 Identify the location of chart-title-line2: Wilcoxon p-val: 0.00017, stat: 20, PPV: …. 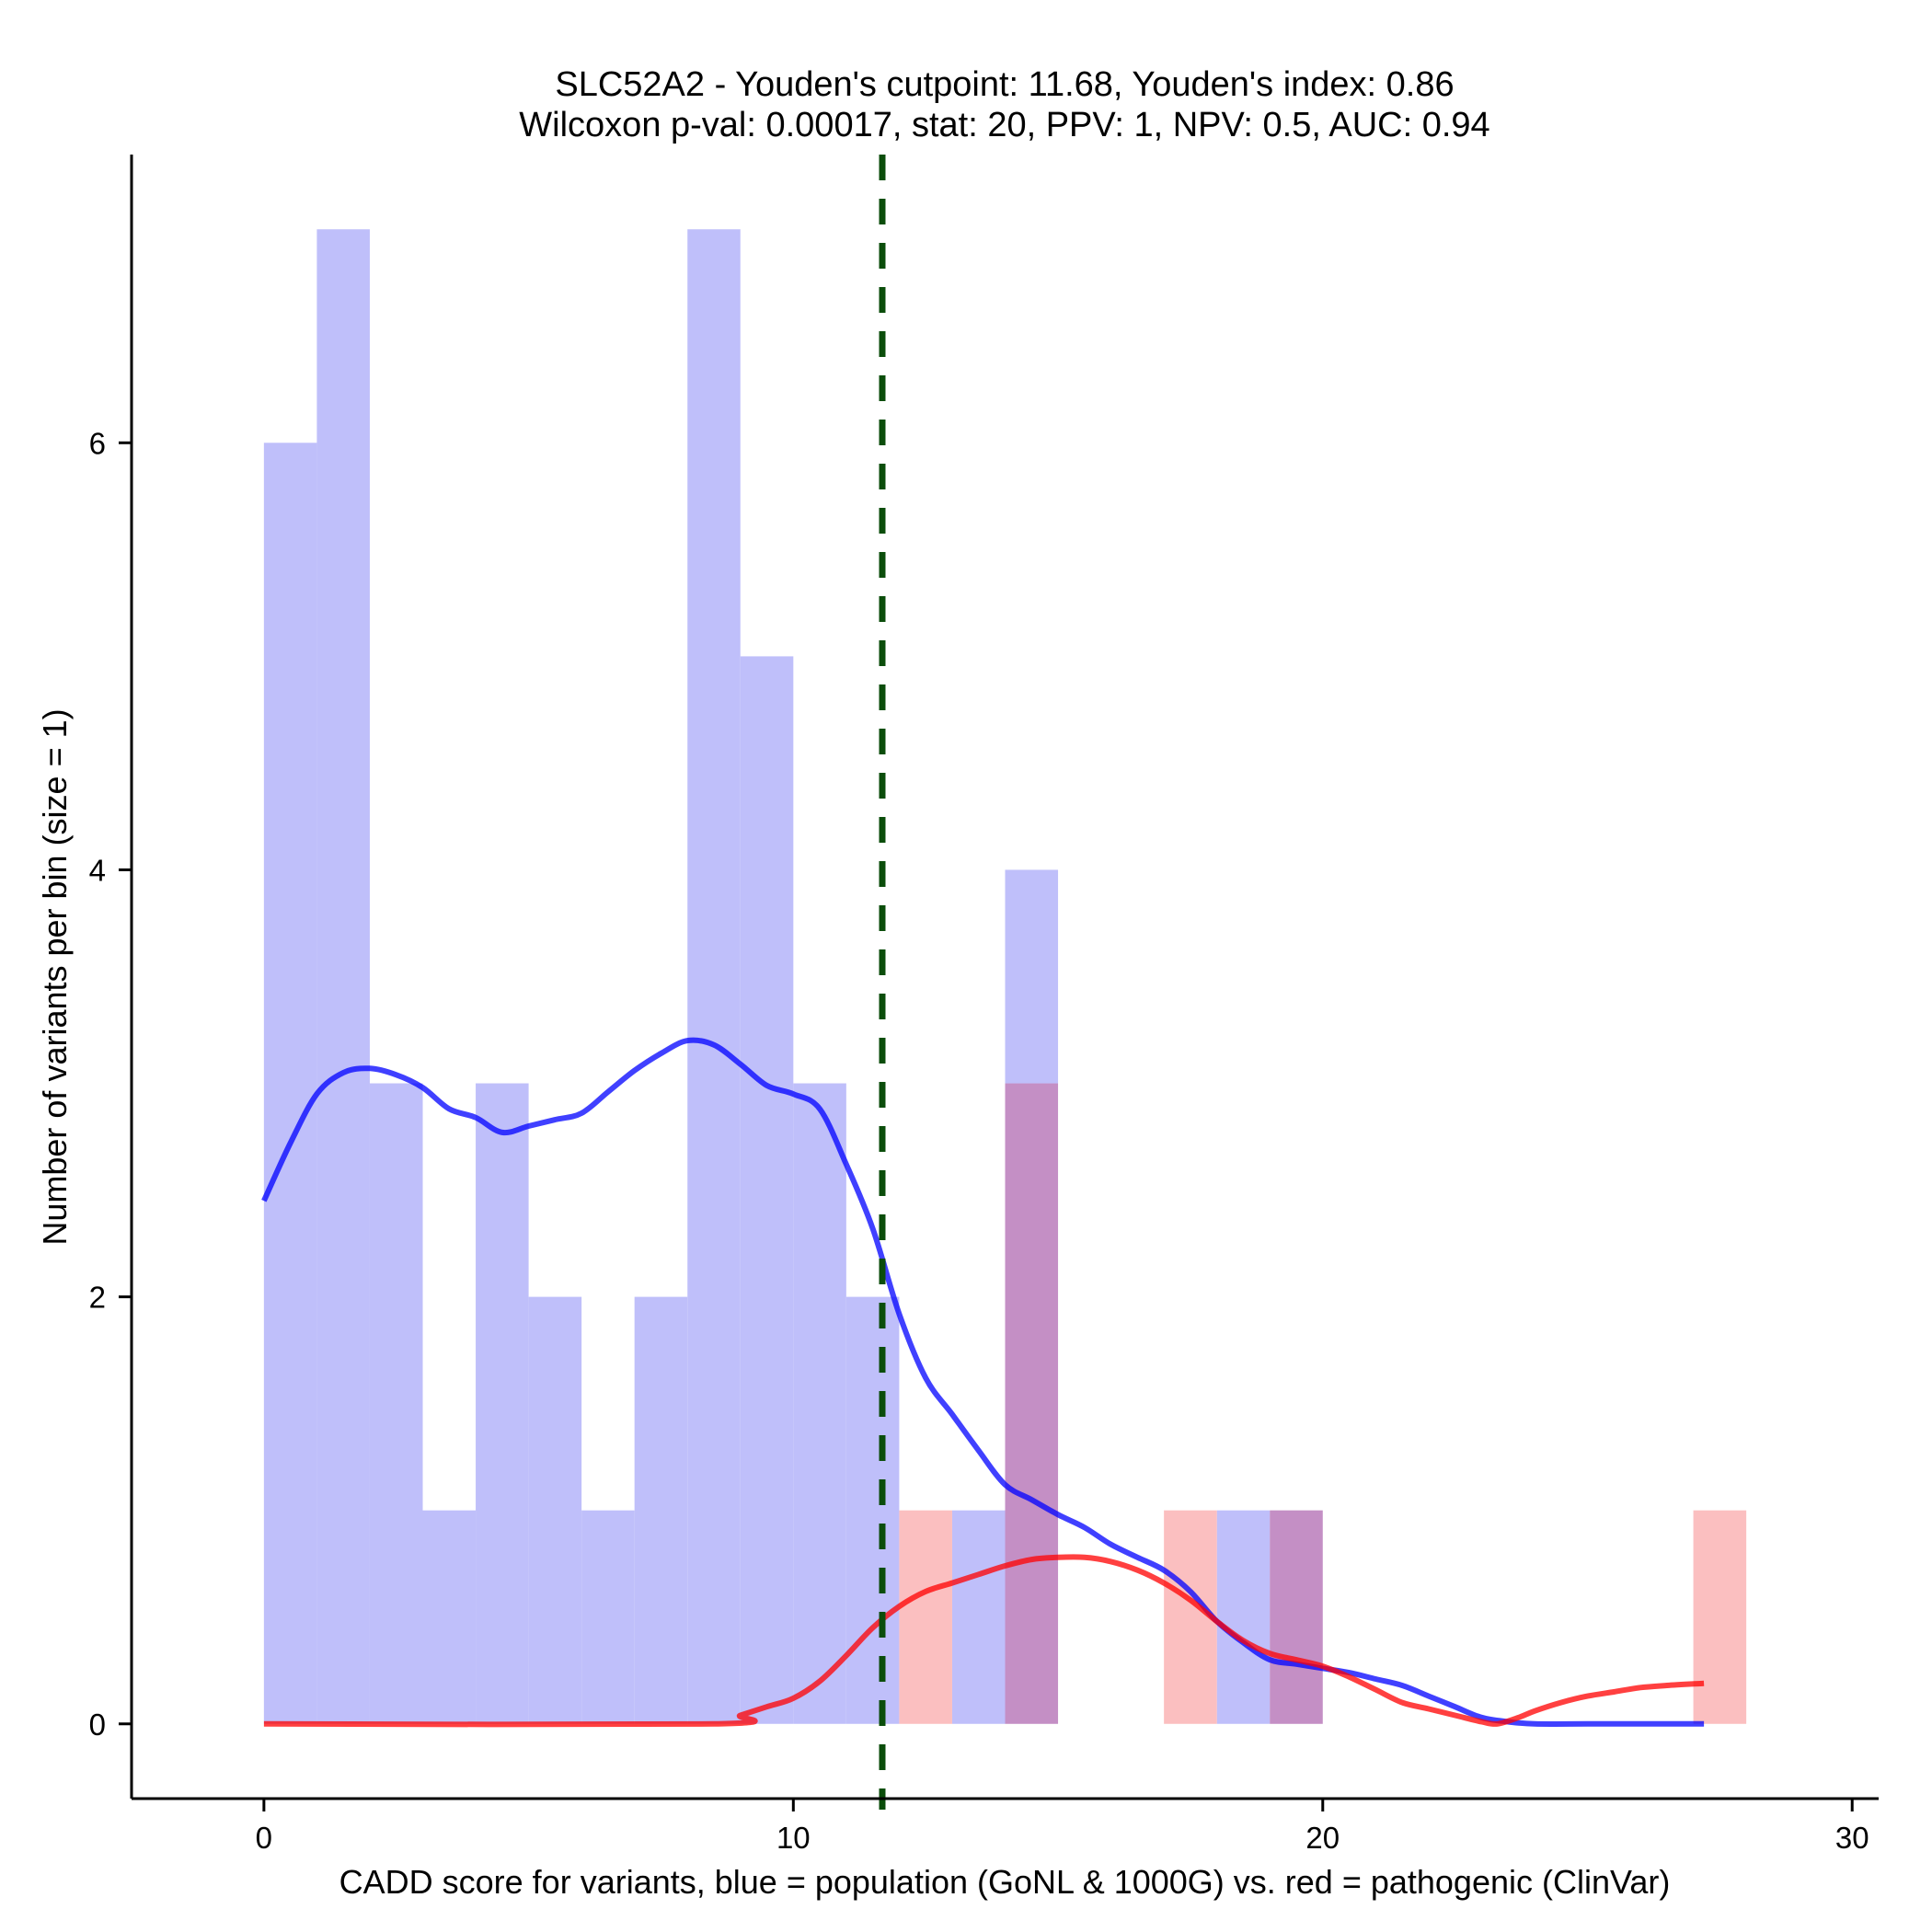
(1004, 125).